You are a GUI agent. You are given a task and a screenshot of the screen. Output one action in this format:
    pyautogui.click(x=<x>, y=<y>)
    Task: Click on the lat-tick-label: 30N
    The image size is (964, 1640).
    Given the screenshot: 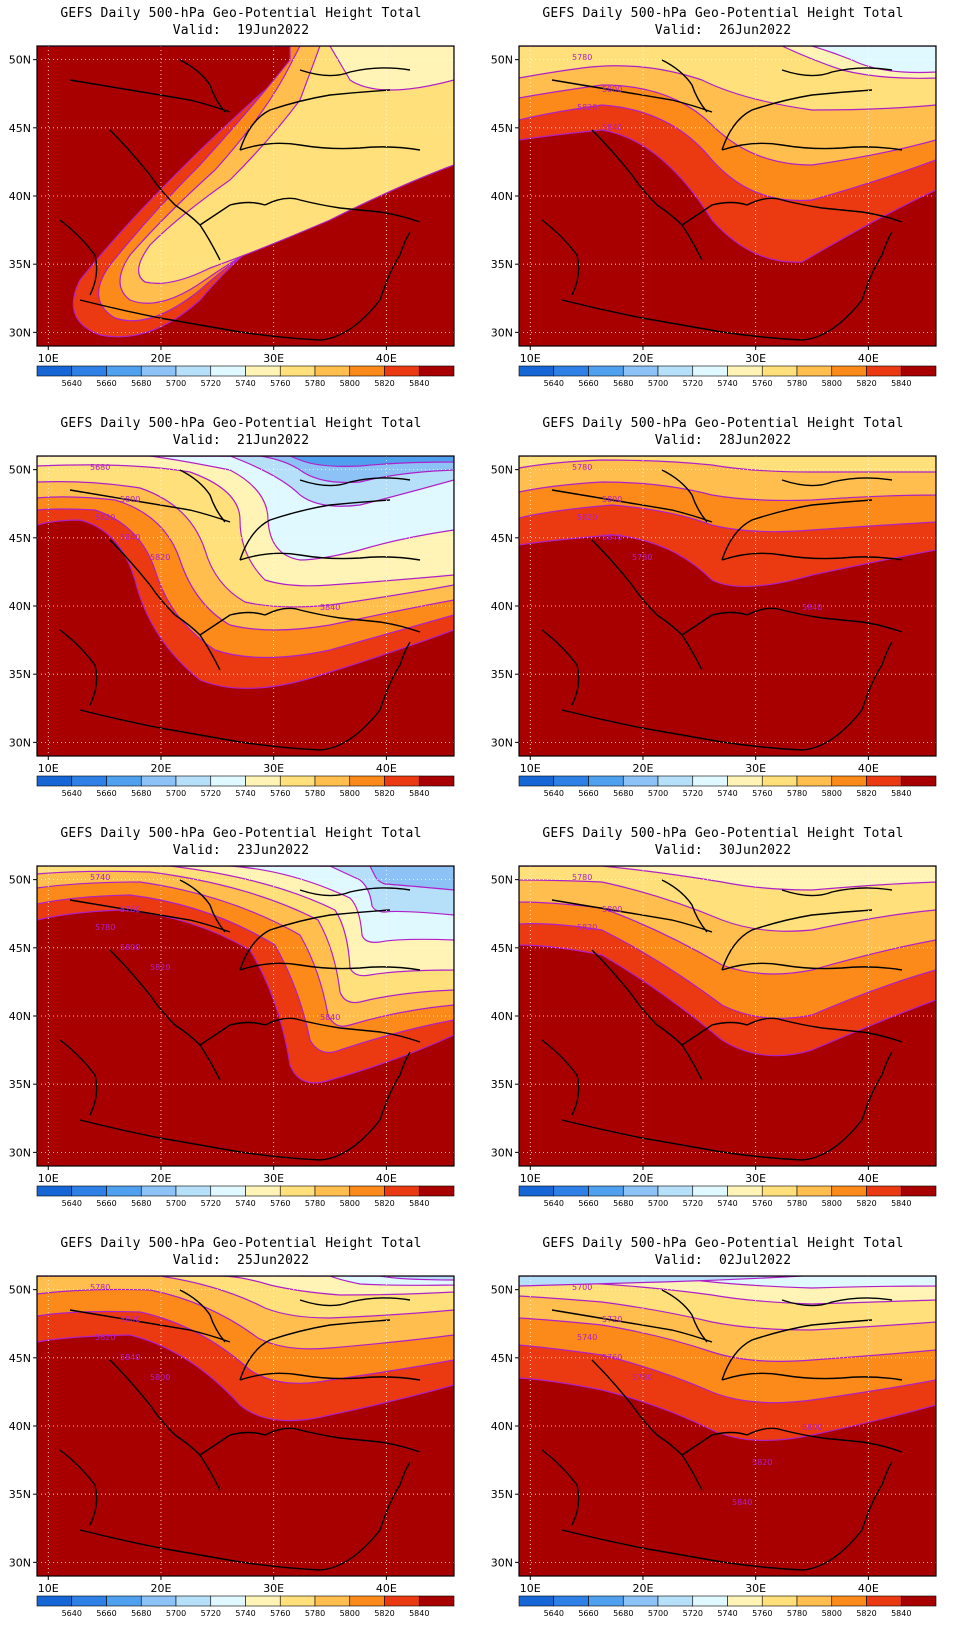 What is the action you would take?
    pyautogui.click(x=502, y=1562)
    